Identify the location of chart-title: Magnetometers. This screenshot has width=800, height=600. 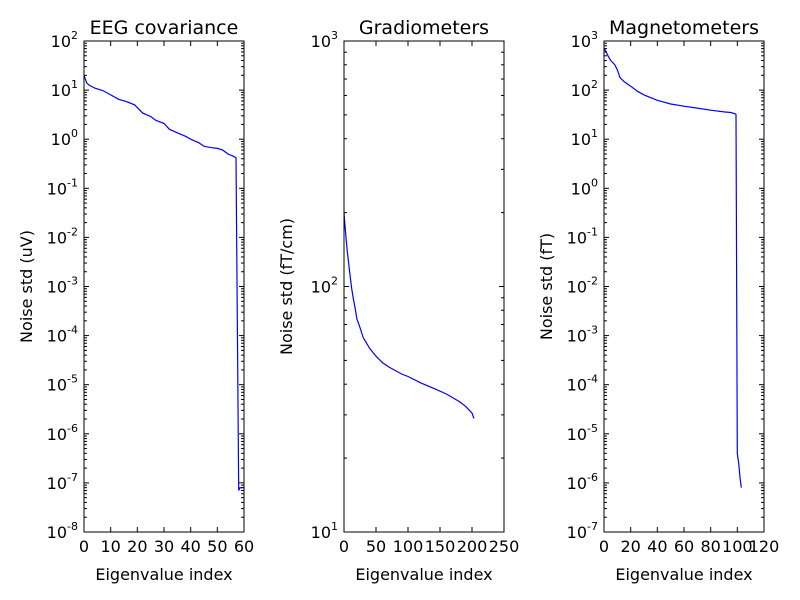
(684, 28).